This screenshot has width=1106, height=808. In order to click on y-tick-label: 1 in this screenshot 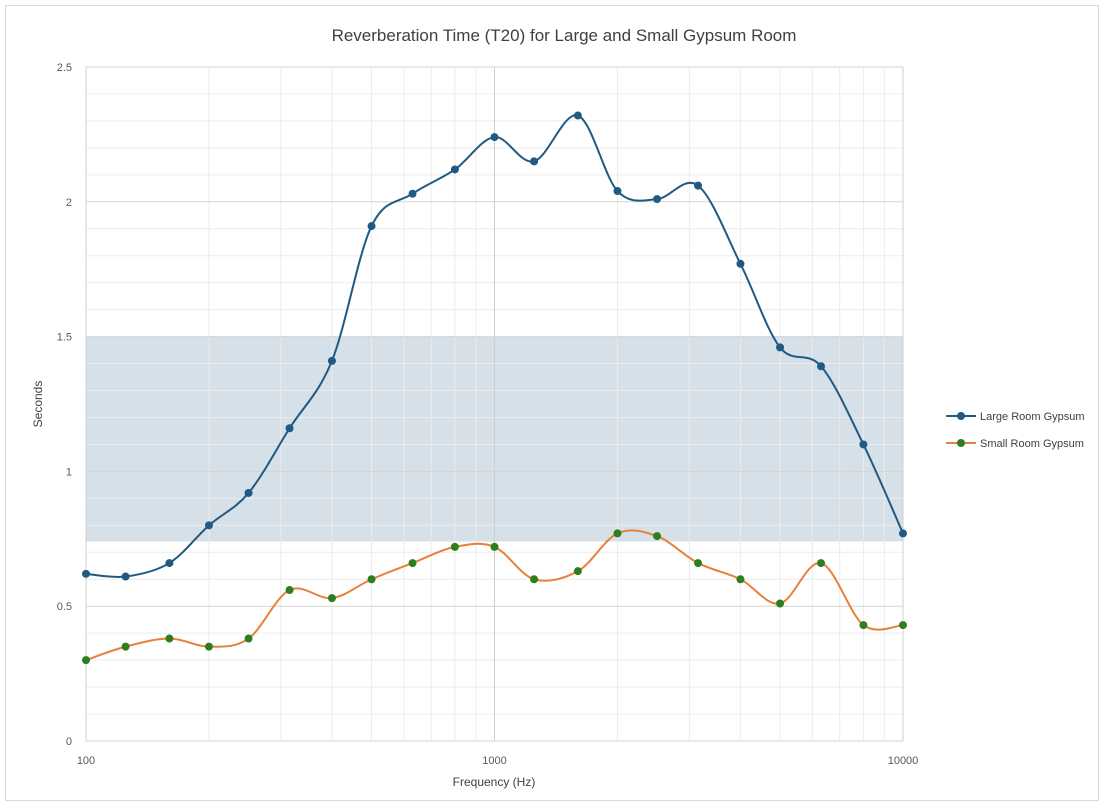, I will do `click(69, 472)`.